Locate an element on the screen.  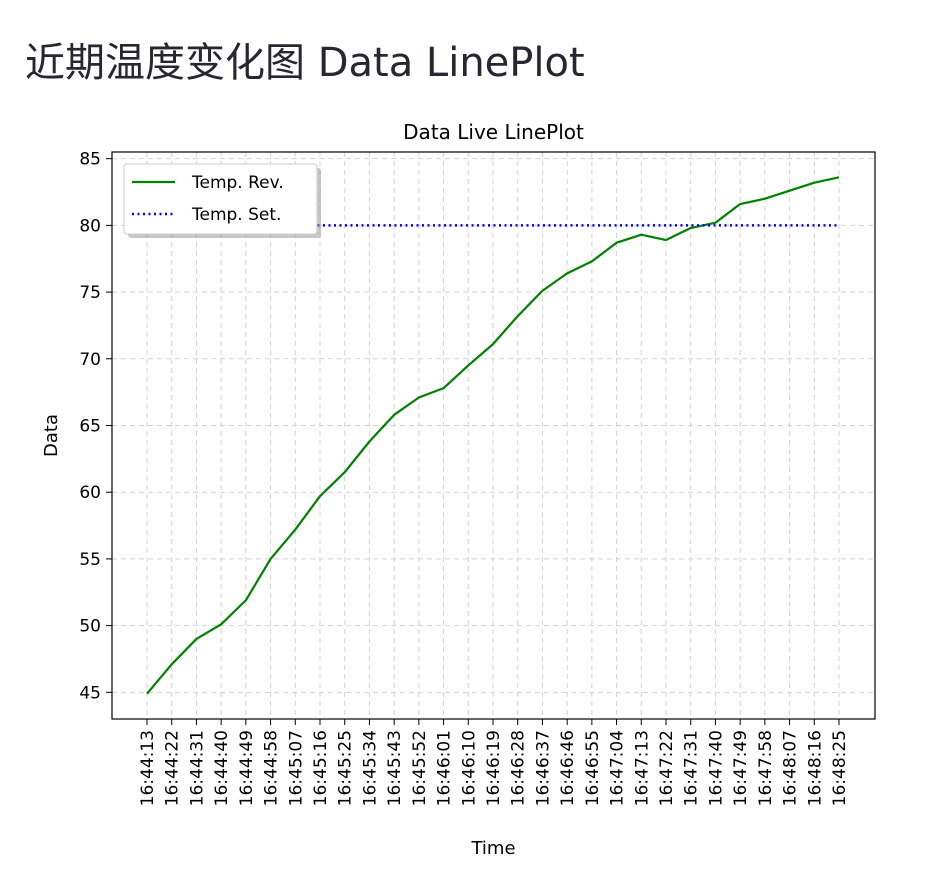
x-tick-label: 16:47:04 is located at coordinates (618, 768).